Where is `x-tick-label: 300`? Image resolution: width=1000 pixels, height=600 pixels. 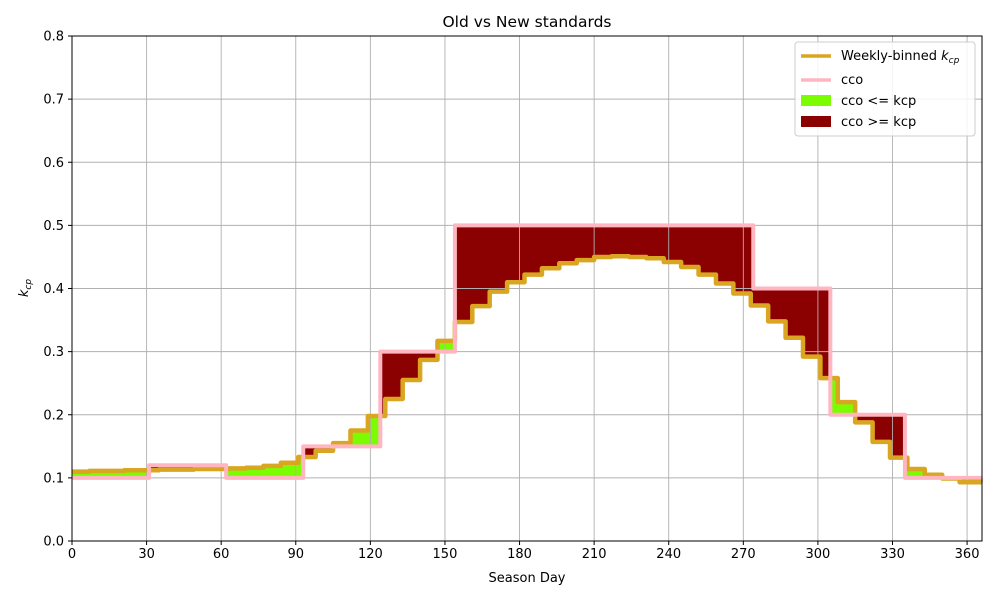
x-tick-label: 300 is located at coordinates (817, 554).